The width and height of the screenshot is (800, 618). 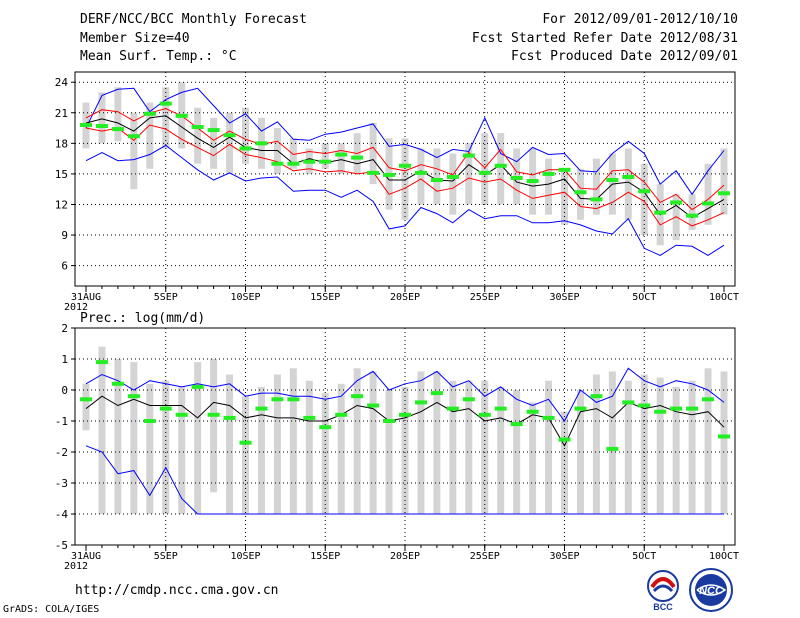 What do you see at coordinates (604, 38) in the screenshot?
I see `forecast-start-date: Fcst Started Refer Date 2012/08/31` at bounding box center [604, 38].